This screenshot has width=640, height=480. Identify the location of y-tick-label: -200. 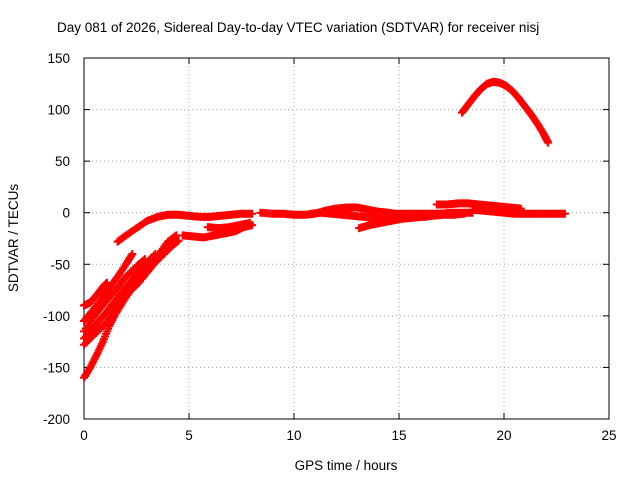
(56, 419).